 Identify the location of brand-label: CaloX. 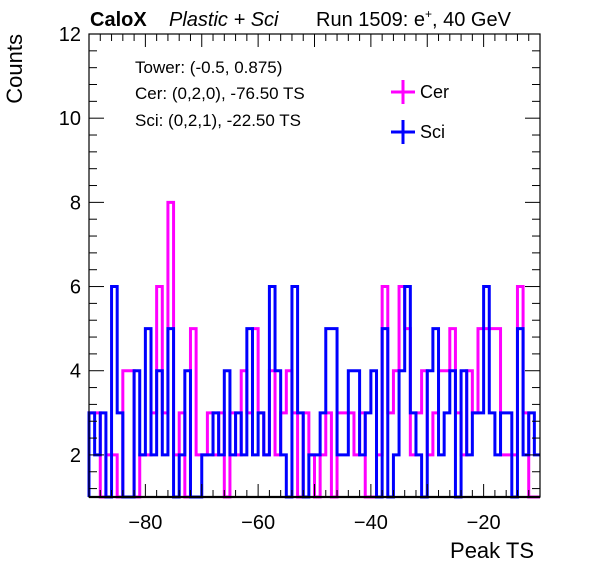
(118, 20).